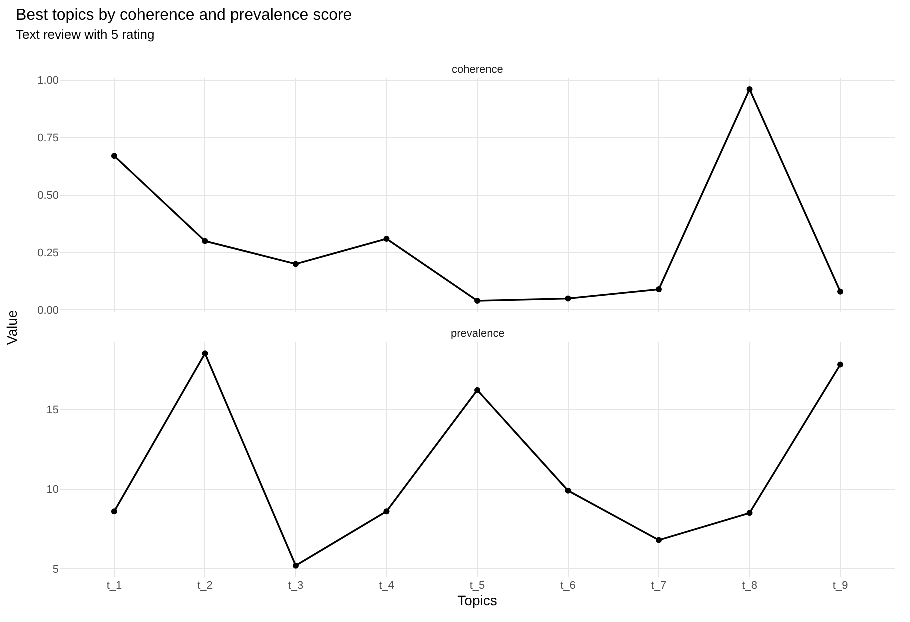 Image resolution: width=910 pixels, height=622 pixels. What do you see at coordinates (205, 586) in the screenshot?
I see `x-tick-label: t_2` at bounding box center [205, 586].